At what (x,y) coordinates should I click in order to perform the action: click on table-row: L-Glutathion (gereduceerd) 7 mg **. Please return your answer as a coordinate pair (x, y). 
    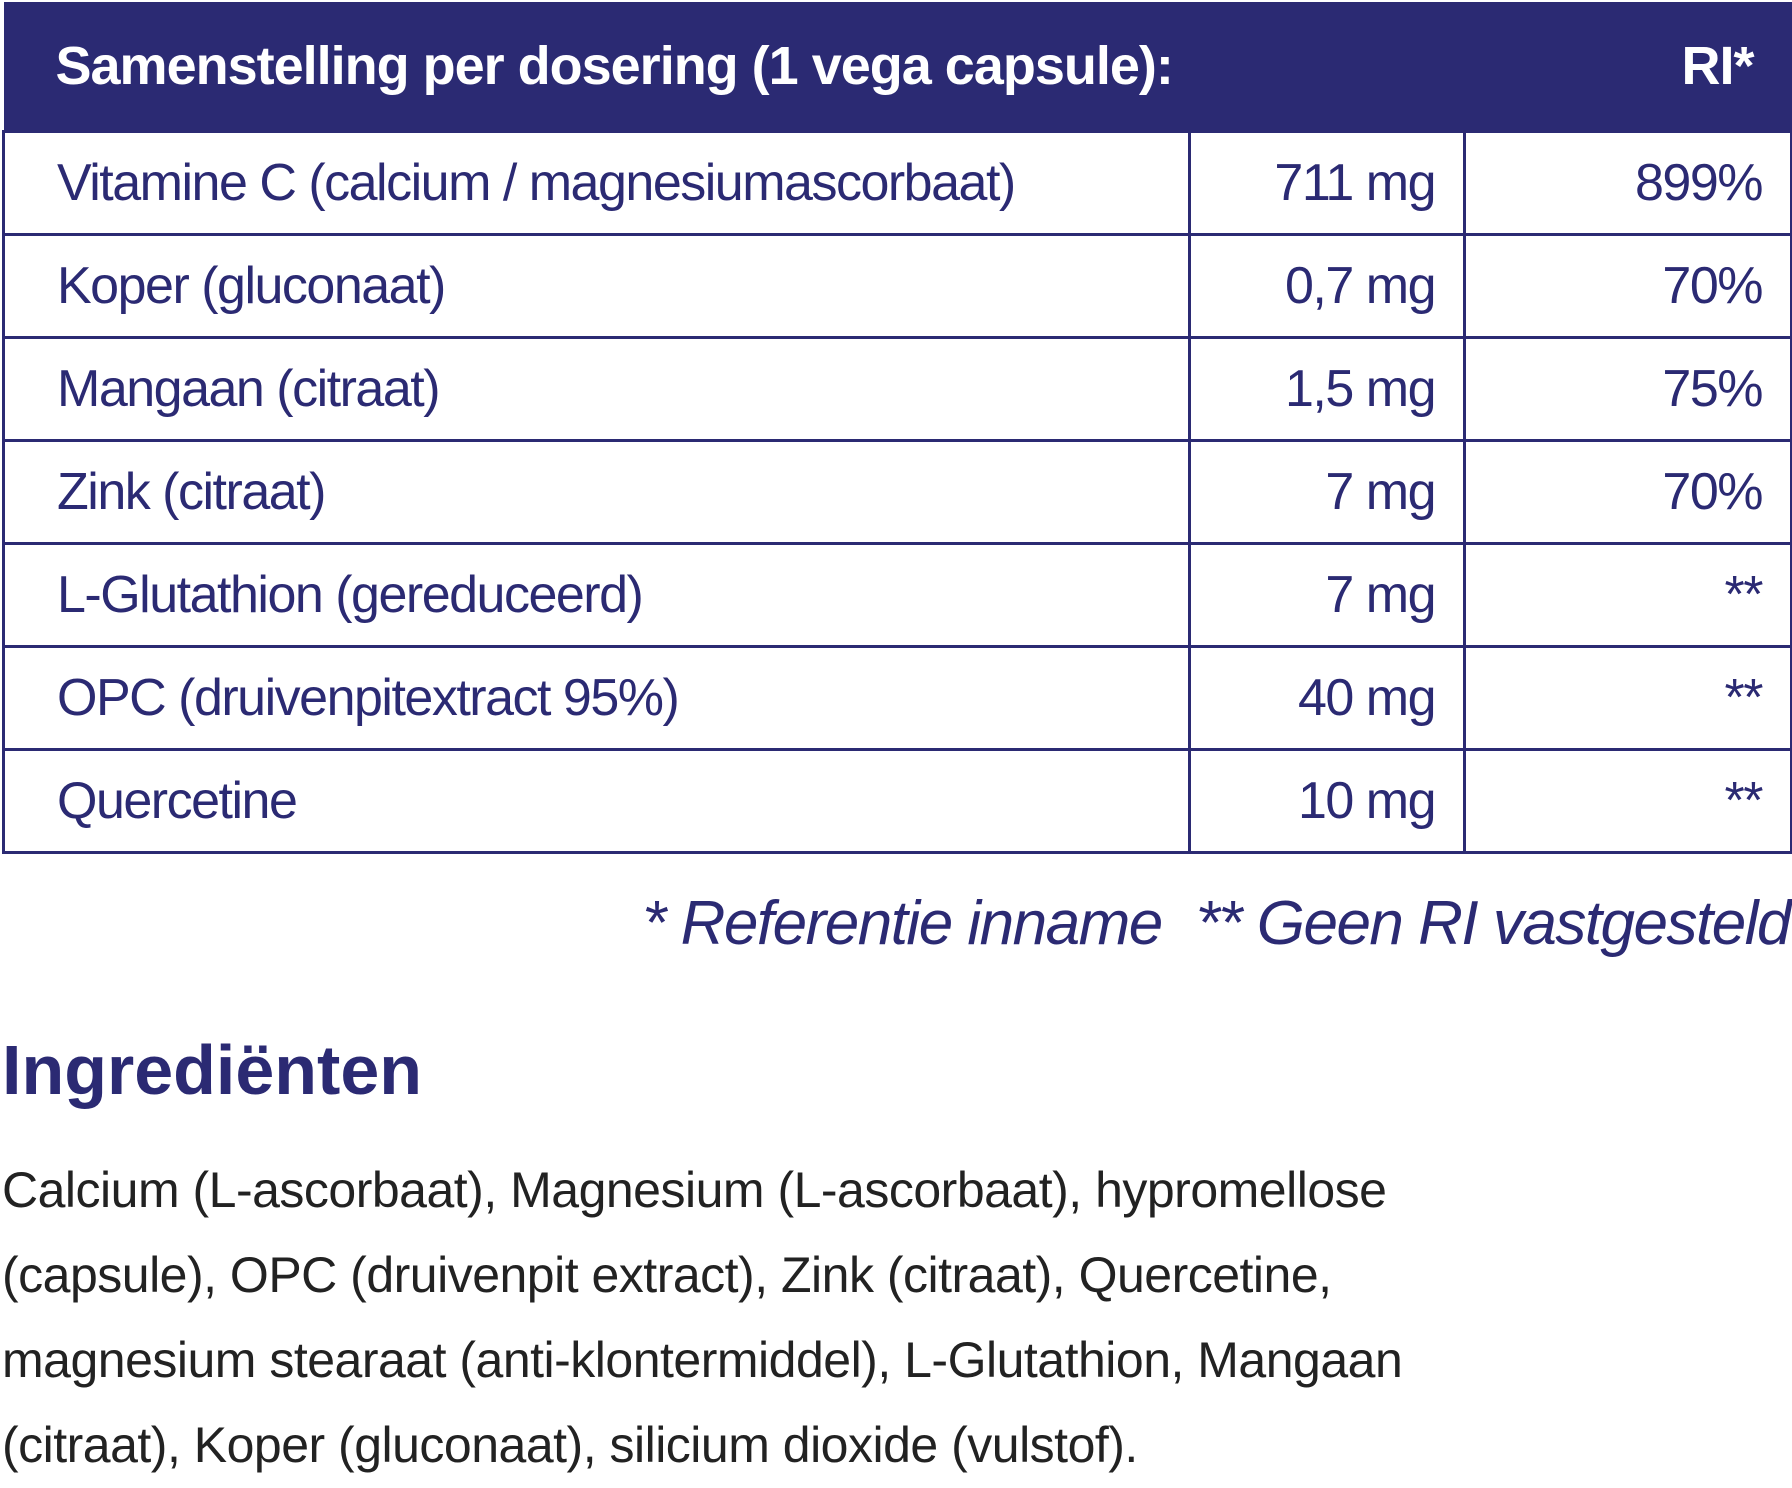
    Looking at the image, I should click on (897, 595).